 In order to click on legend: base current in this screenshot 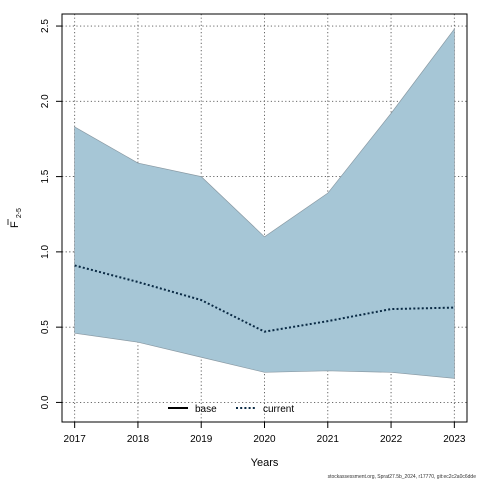, I will do `click(231, 409)`.